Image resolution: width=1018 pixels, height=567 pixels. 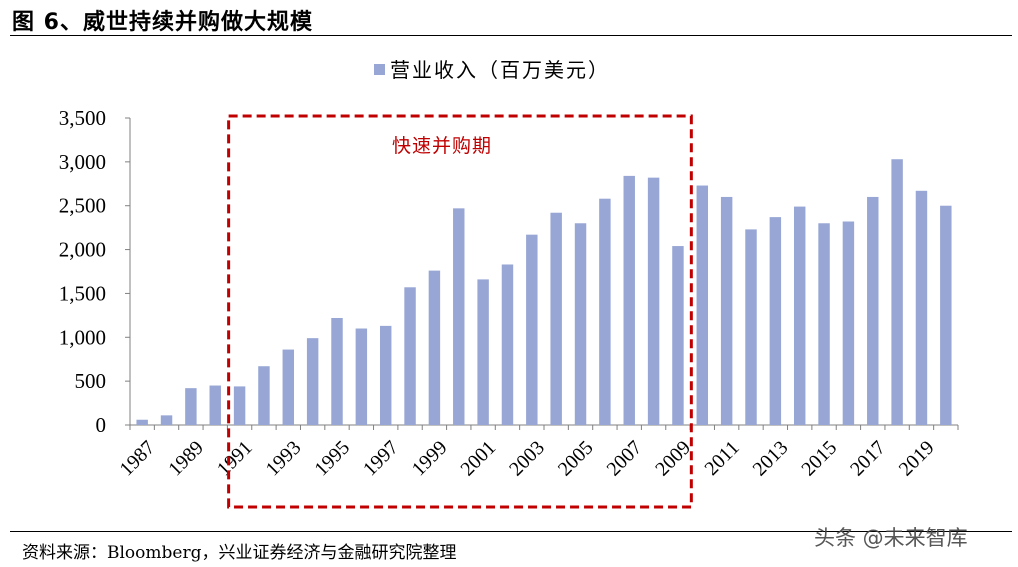 I want to click on y-tick-label: 1,000, so click(x=82, y=337).